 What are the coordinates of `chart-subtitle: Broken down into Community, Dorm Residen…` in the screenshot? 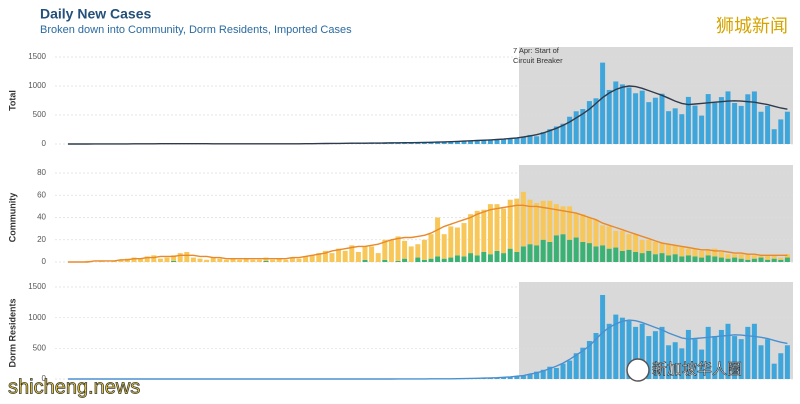 It's located at (196, 30).